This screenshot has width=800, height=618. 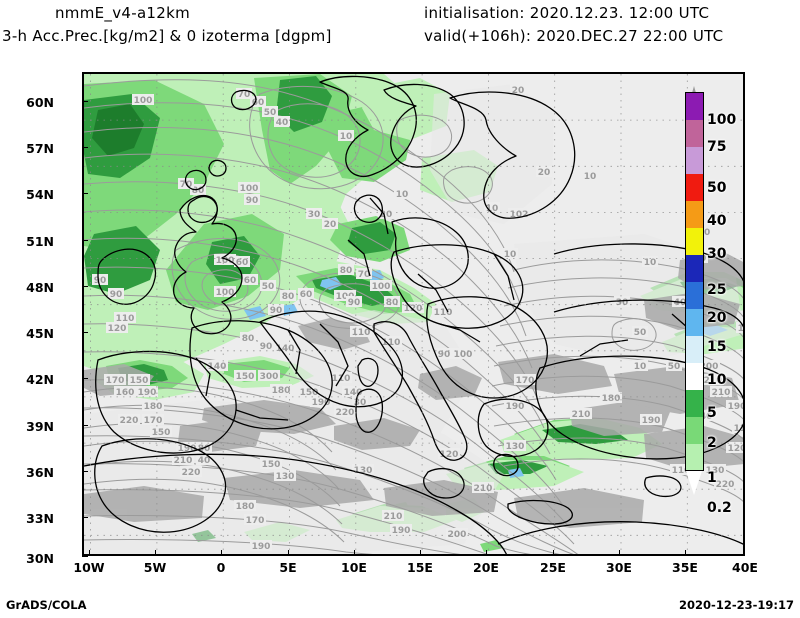 What do you see at coordinates (420, 567) in the screenshot?
I see `lon-tick-label: 15E` at bounding box center [420, 567].